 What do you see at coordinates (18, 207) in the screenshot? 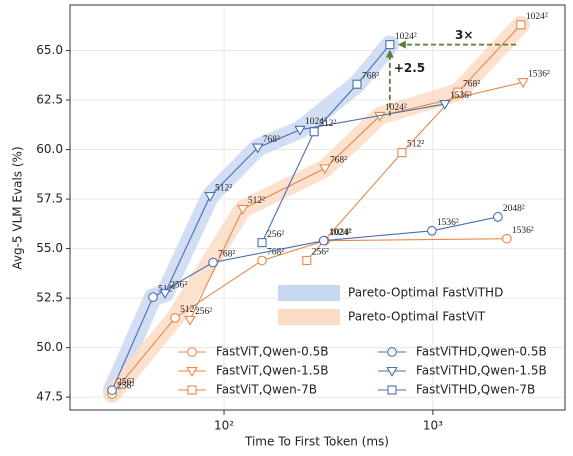
I see `y-axis-label: Avg-5 VLM Evals (%)` at bounding box center [18, 207].